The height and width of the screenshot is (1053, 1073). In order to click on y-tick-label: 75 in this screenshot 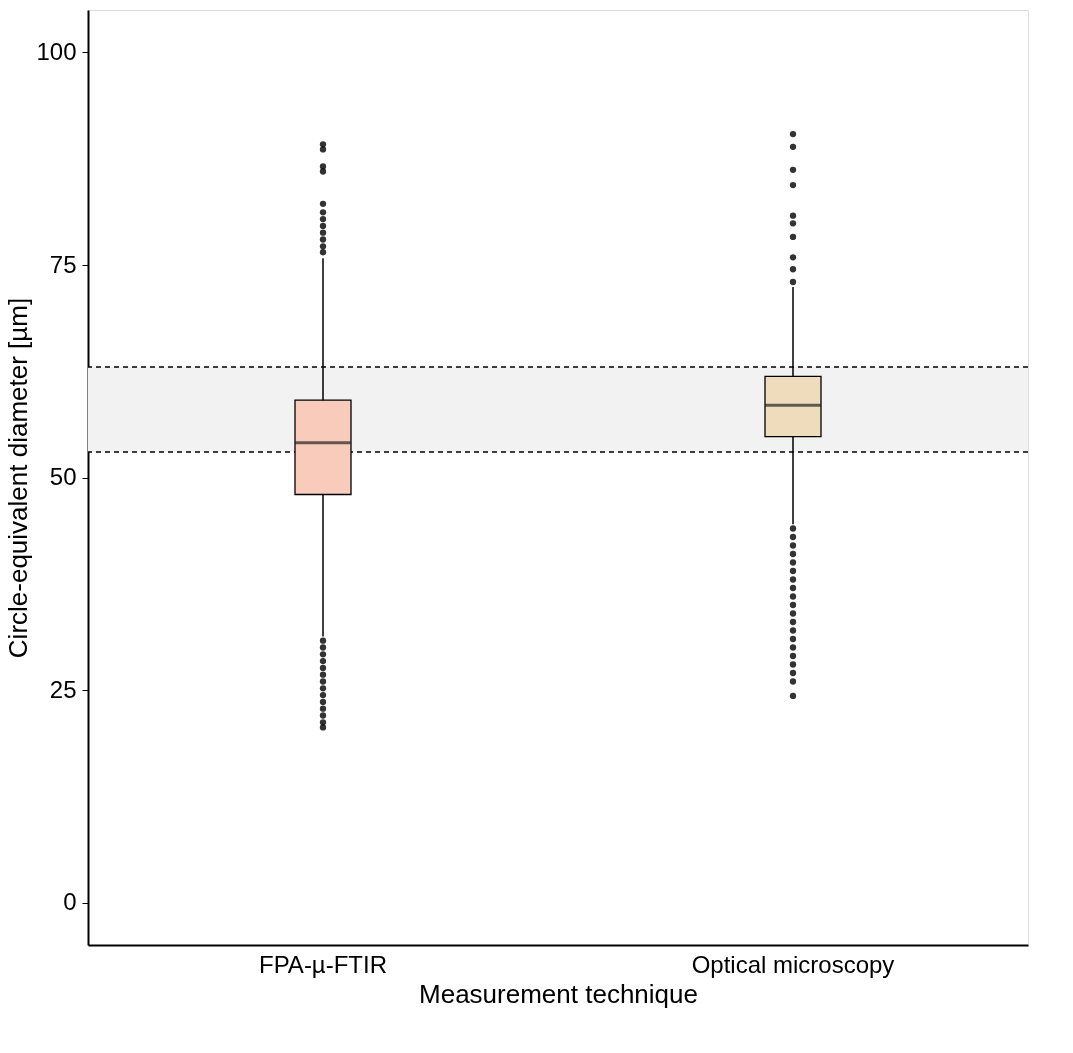, I will do `click(63, 264)`.